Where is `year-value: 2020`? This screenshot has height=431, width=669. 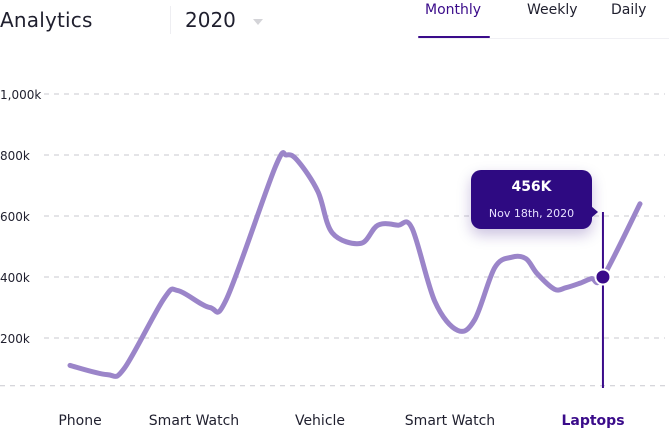
year-value: 2020 is located at coordinates (210, 20).